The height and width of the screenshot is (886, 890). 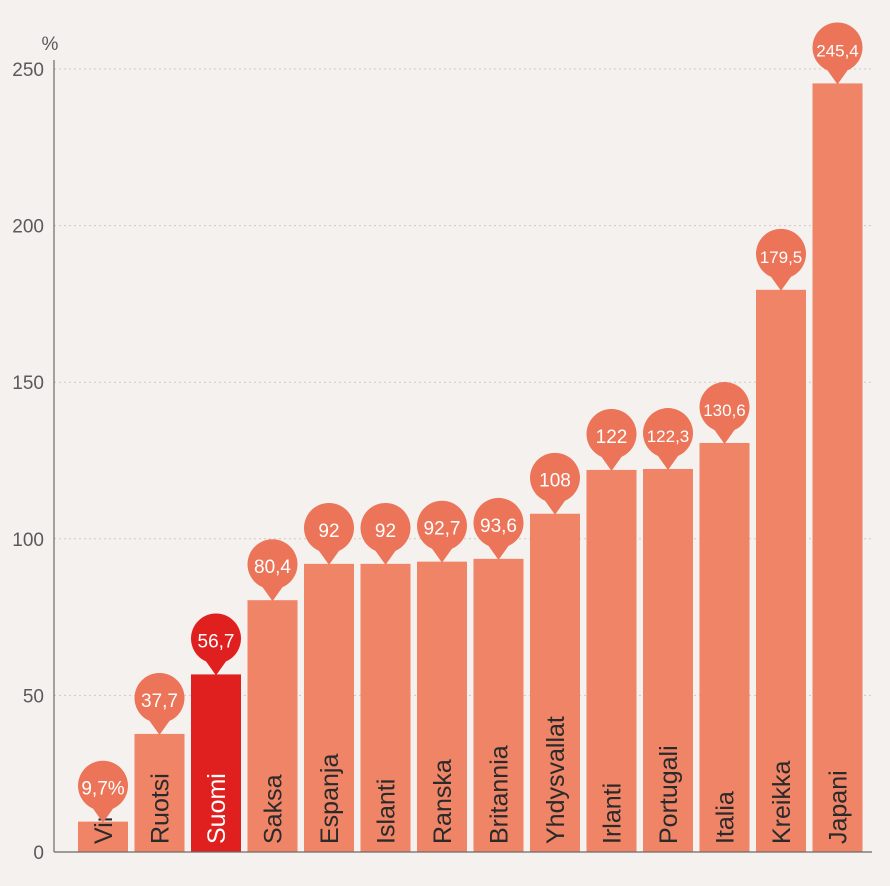 I want to click on category-label: Japani, so click(x=839, y=807).